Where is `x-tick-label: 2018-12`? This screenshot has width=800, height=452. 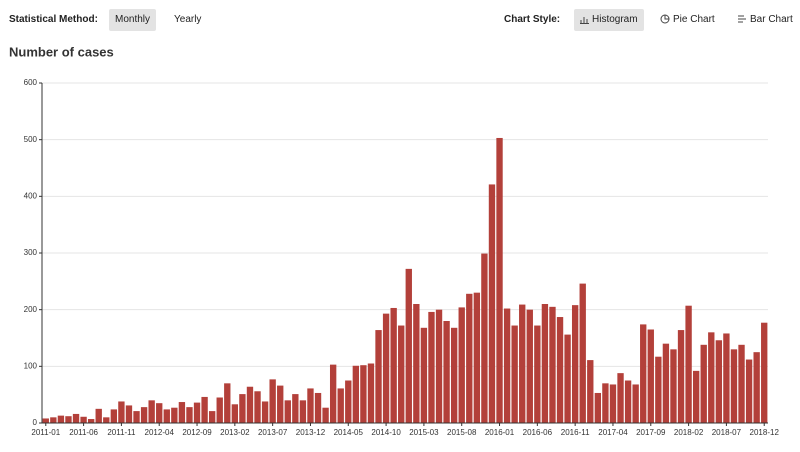
x-tick-label: 2018-12 is located at coordinates (765, 432).